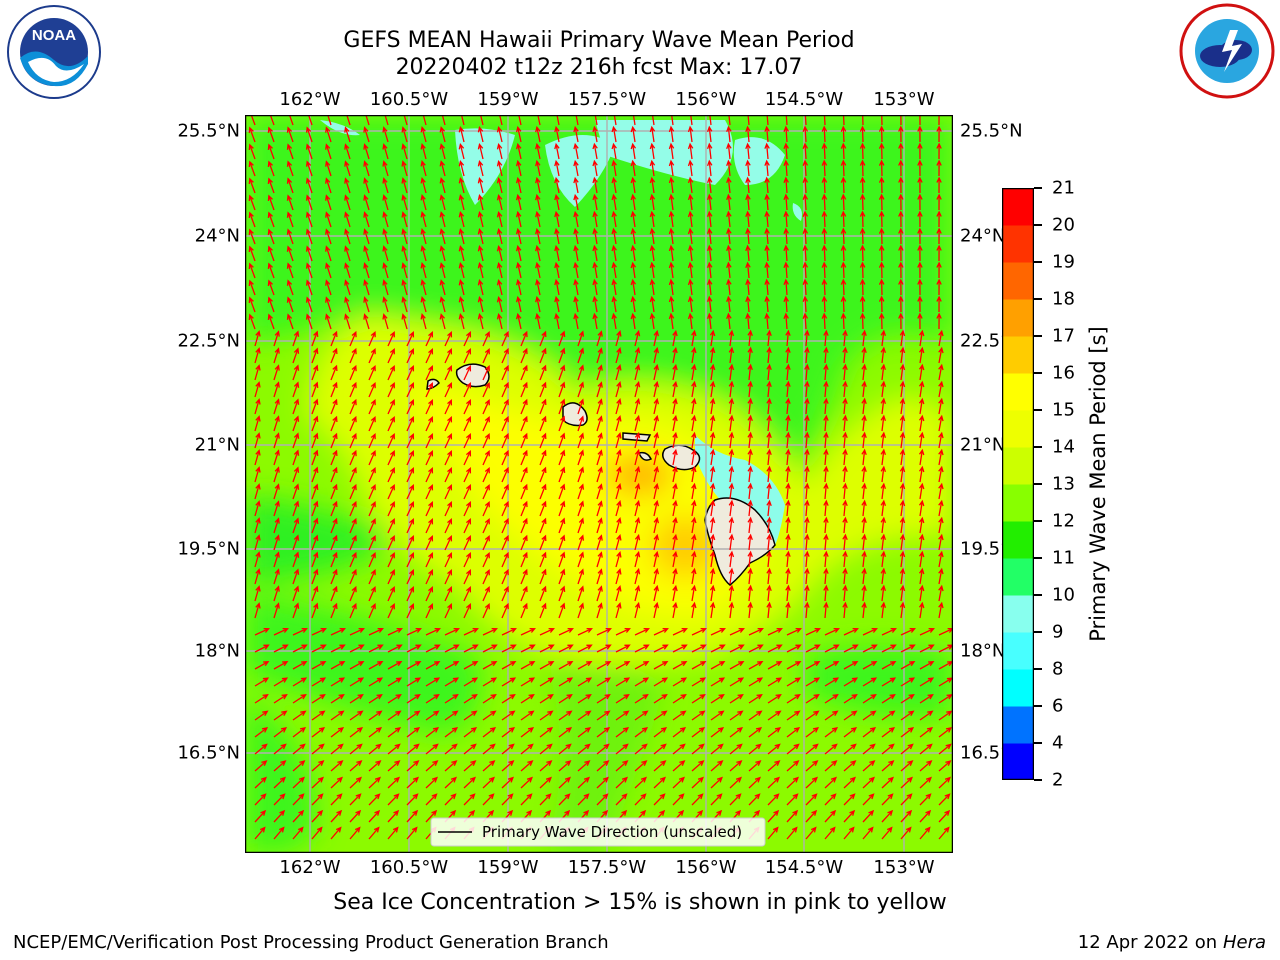 Image resolution: width=1280 pixels, height=960 pixels. Describe the element at coordinates (983, 236) in the screenshot. I see `lat-tick-right: 24°N` at that location.